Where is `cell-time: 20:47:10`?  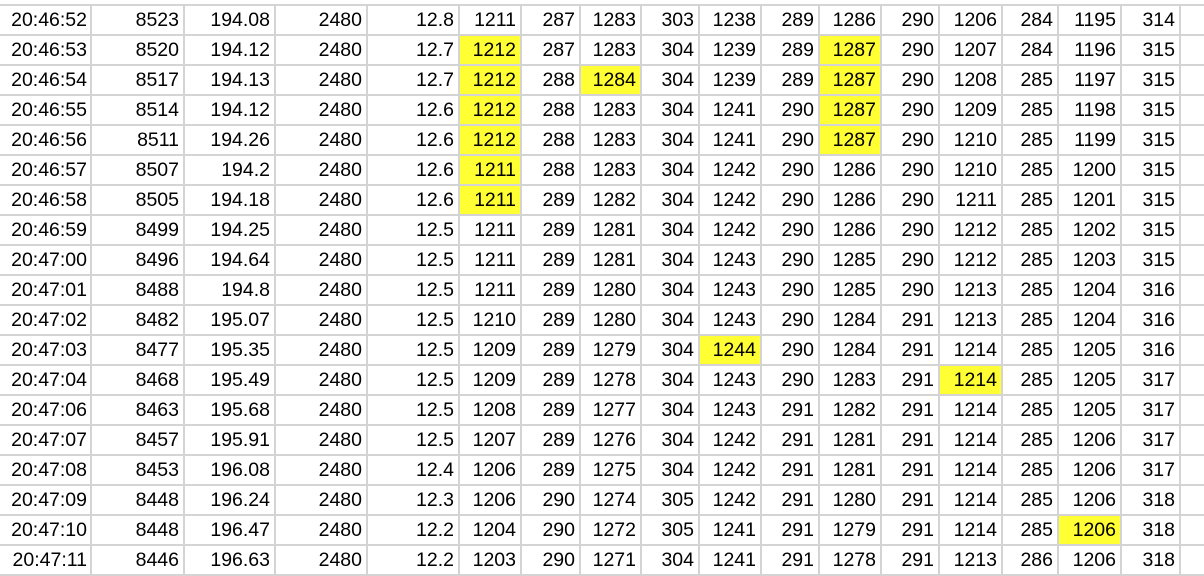
cell-time: 20:47:10 is located at coordinates (46, 530).